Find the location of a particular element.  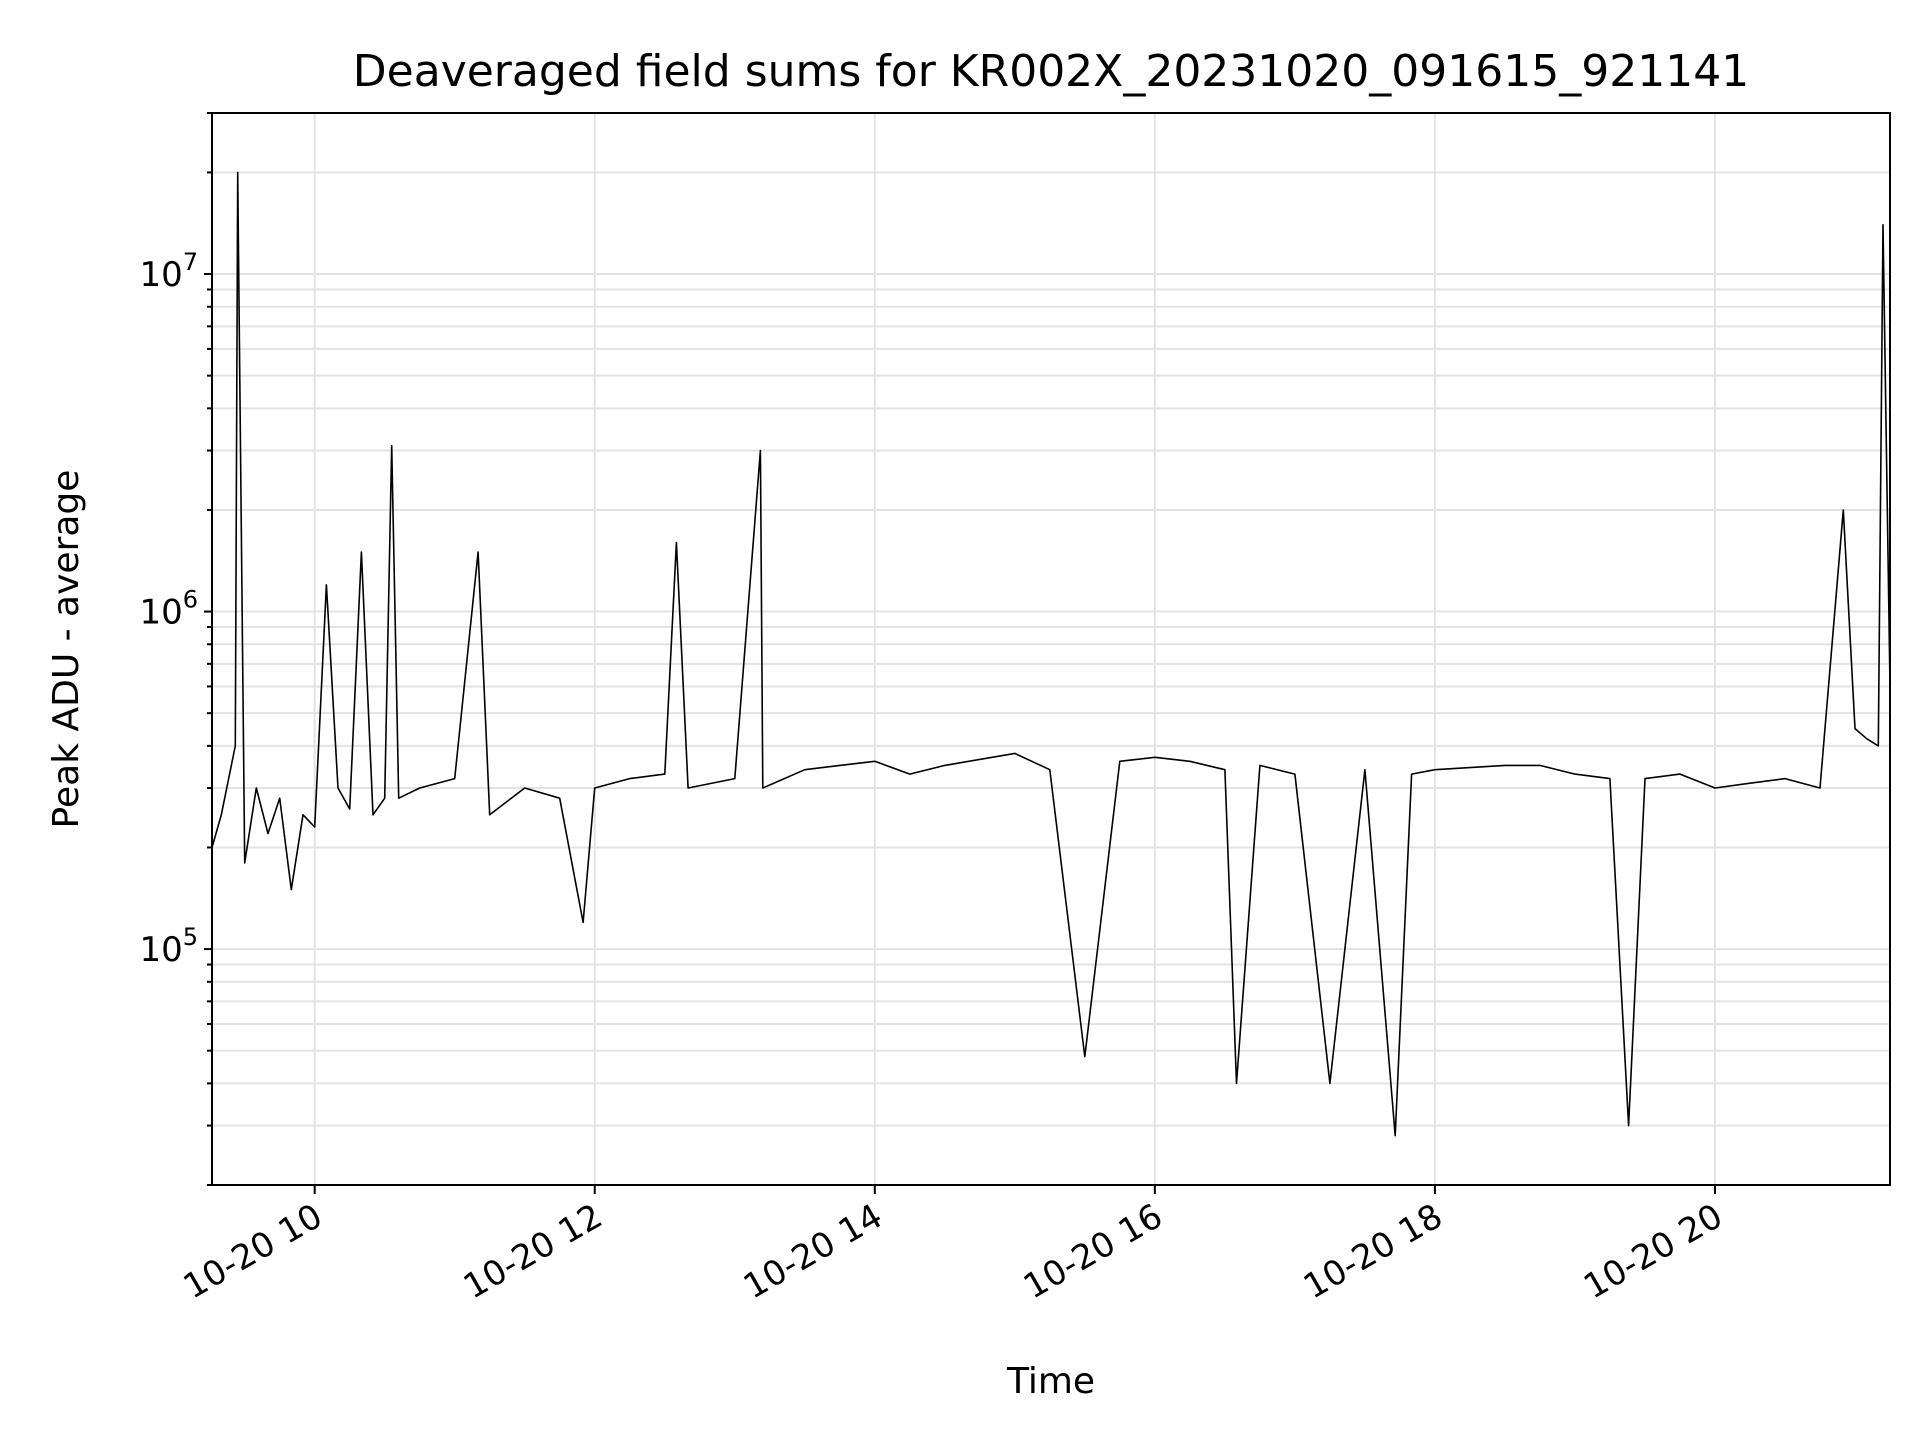

y-axis-label: Peak ADU - average is located at coordinates (66, 649).